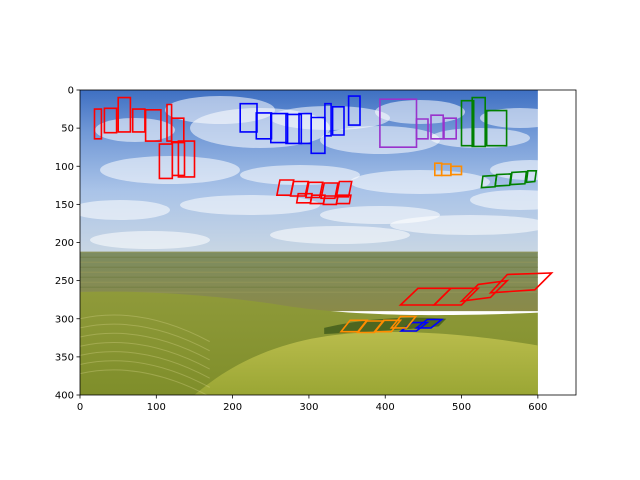  Describe the element at coordinates (64, 205) in the screenshot. I see `y-tick-label: 150` at that location.